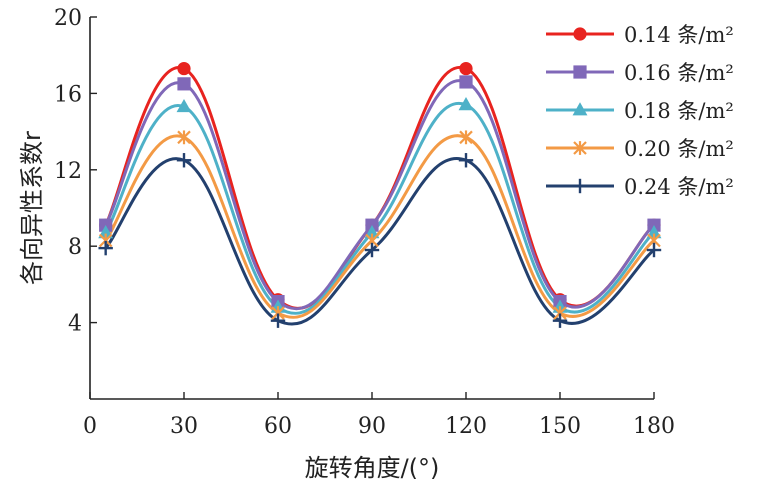  I want to click on x-tick-label: 120, so click(466, 426).